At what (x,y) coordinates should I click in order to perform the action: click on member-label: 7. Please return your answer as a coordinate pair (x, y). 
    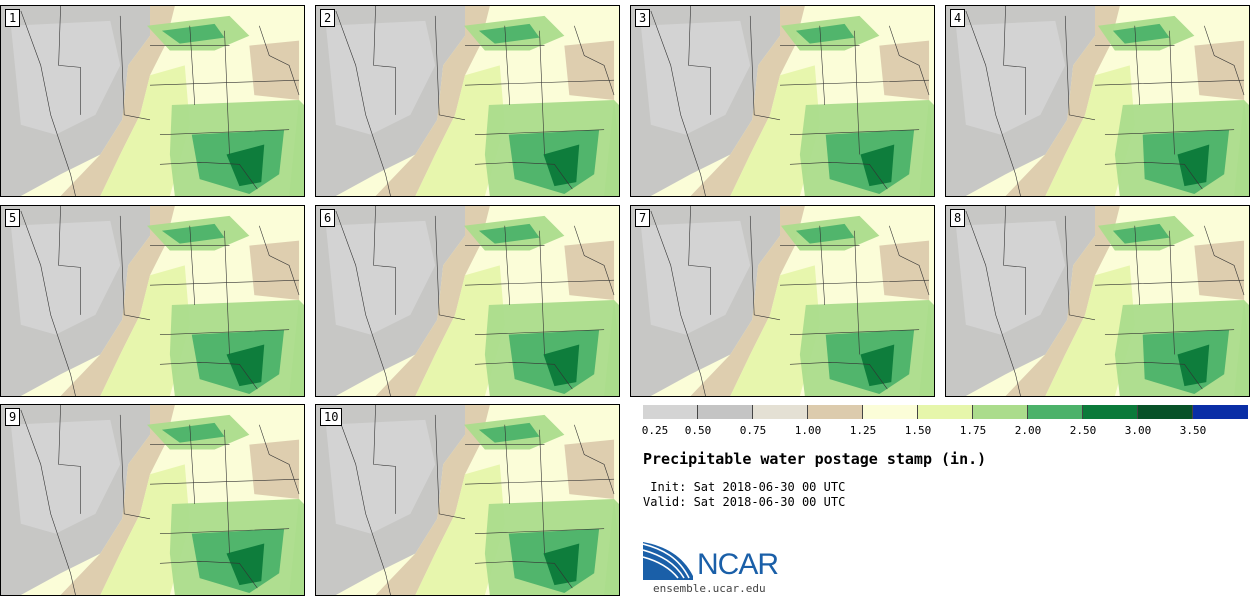
    Looking at the image, I should click on (643, 218).